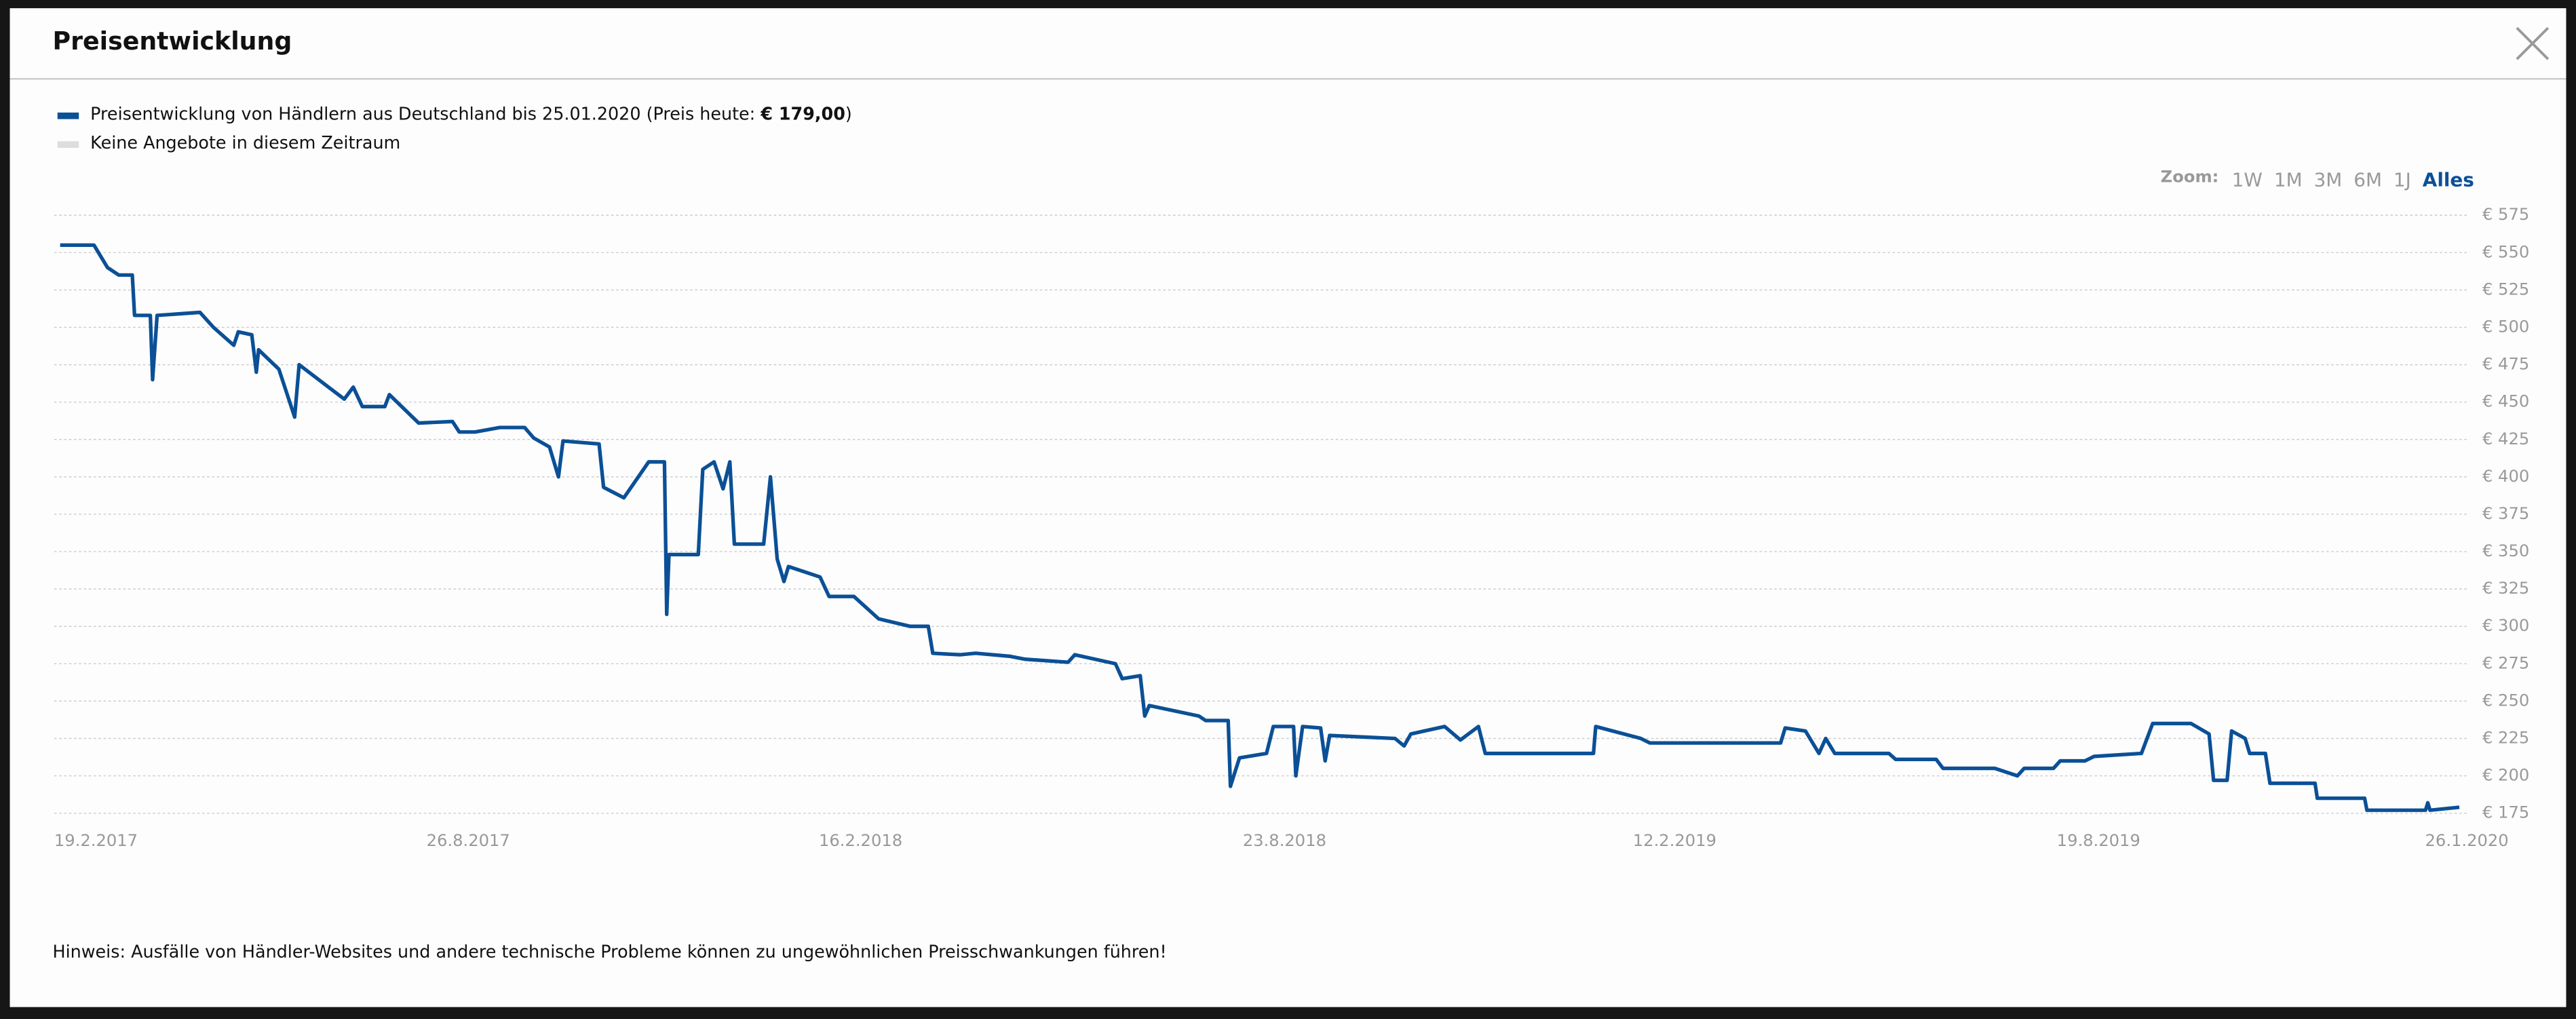  Describe the element at coordinates (96, 840) in the screenshot. I see `x-tick-label: 19.2.2017` at that location.